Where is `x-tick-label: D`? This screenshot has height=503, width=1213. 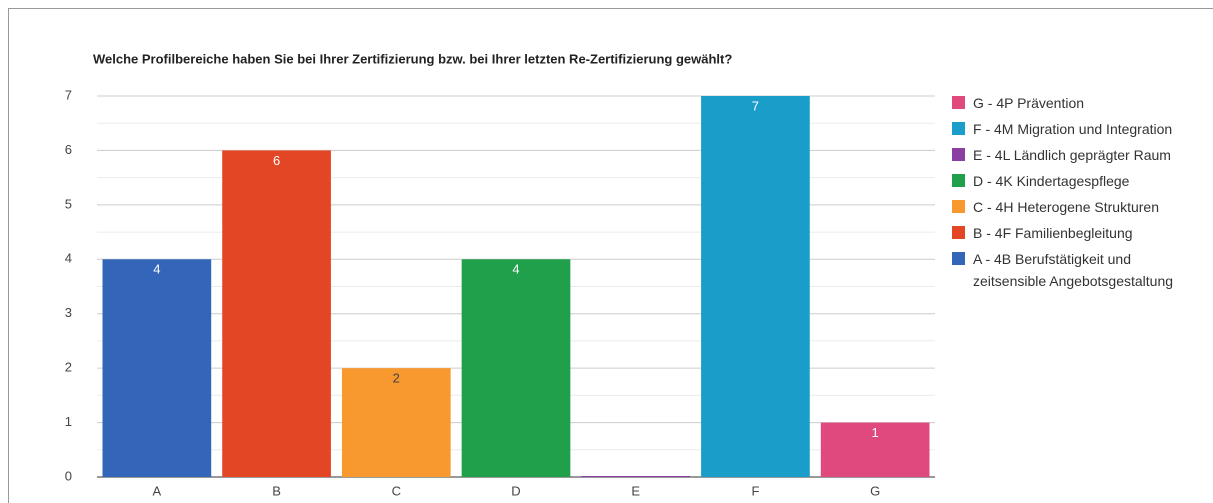
x-tick-label: D is located at coordinates (515, 490).